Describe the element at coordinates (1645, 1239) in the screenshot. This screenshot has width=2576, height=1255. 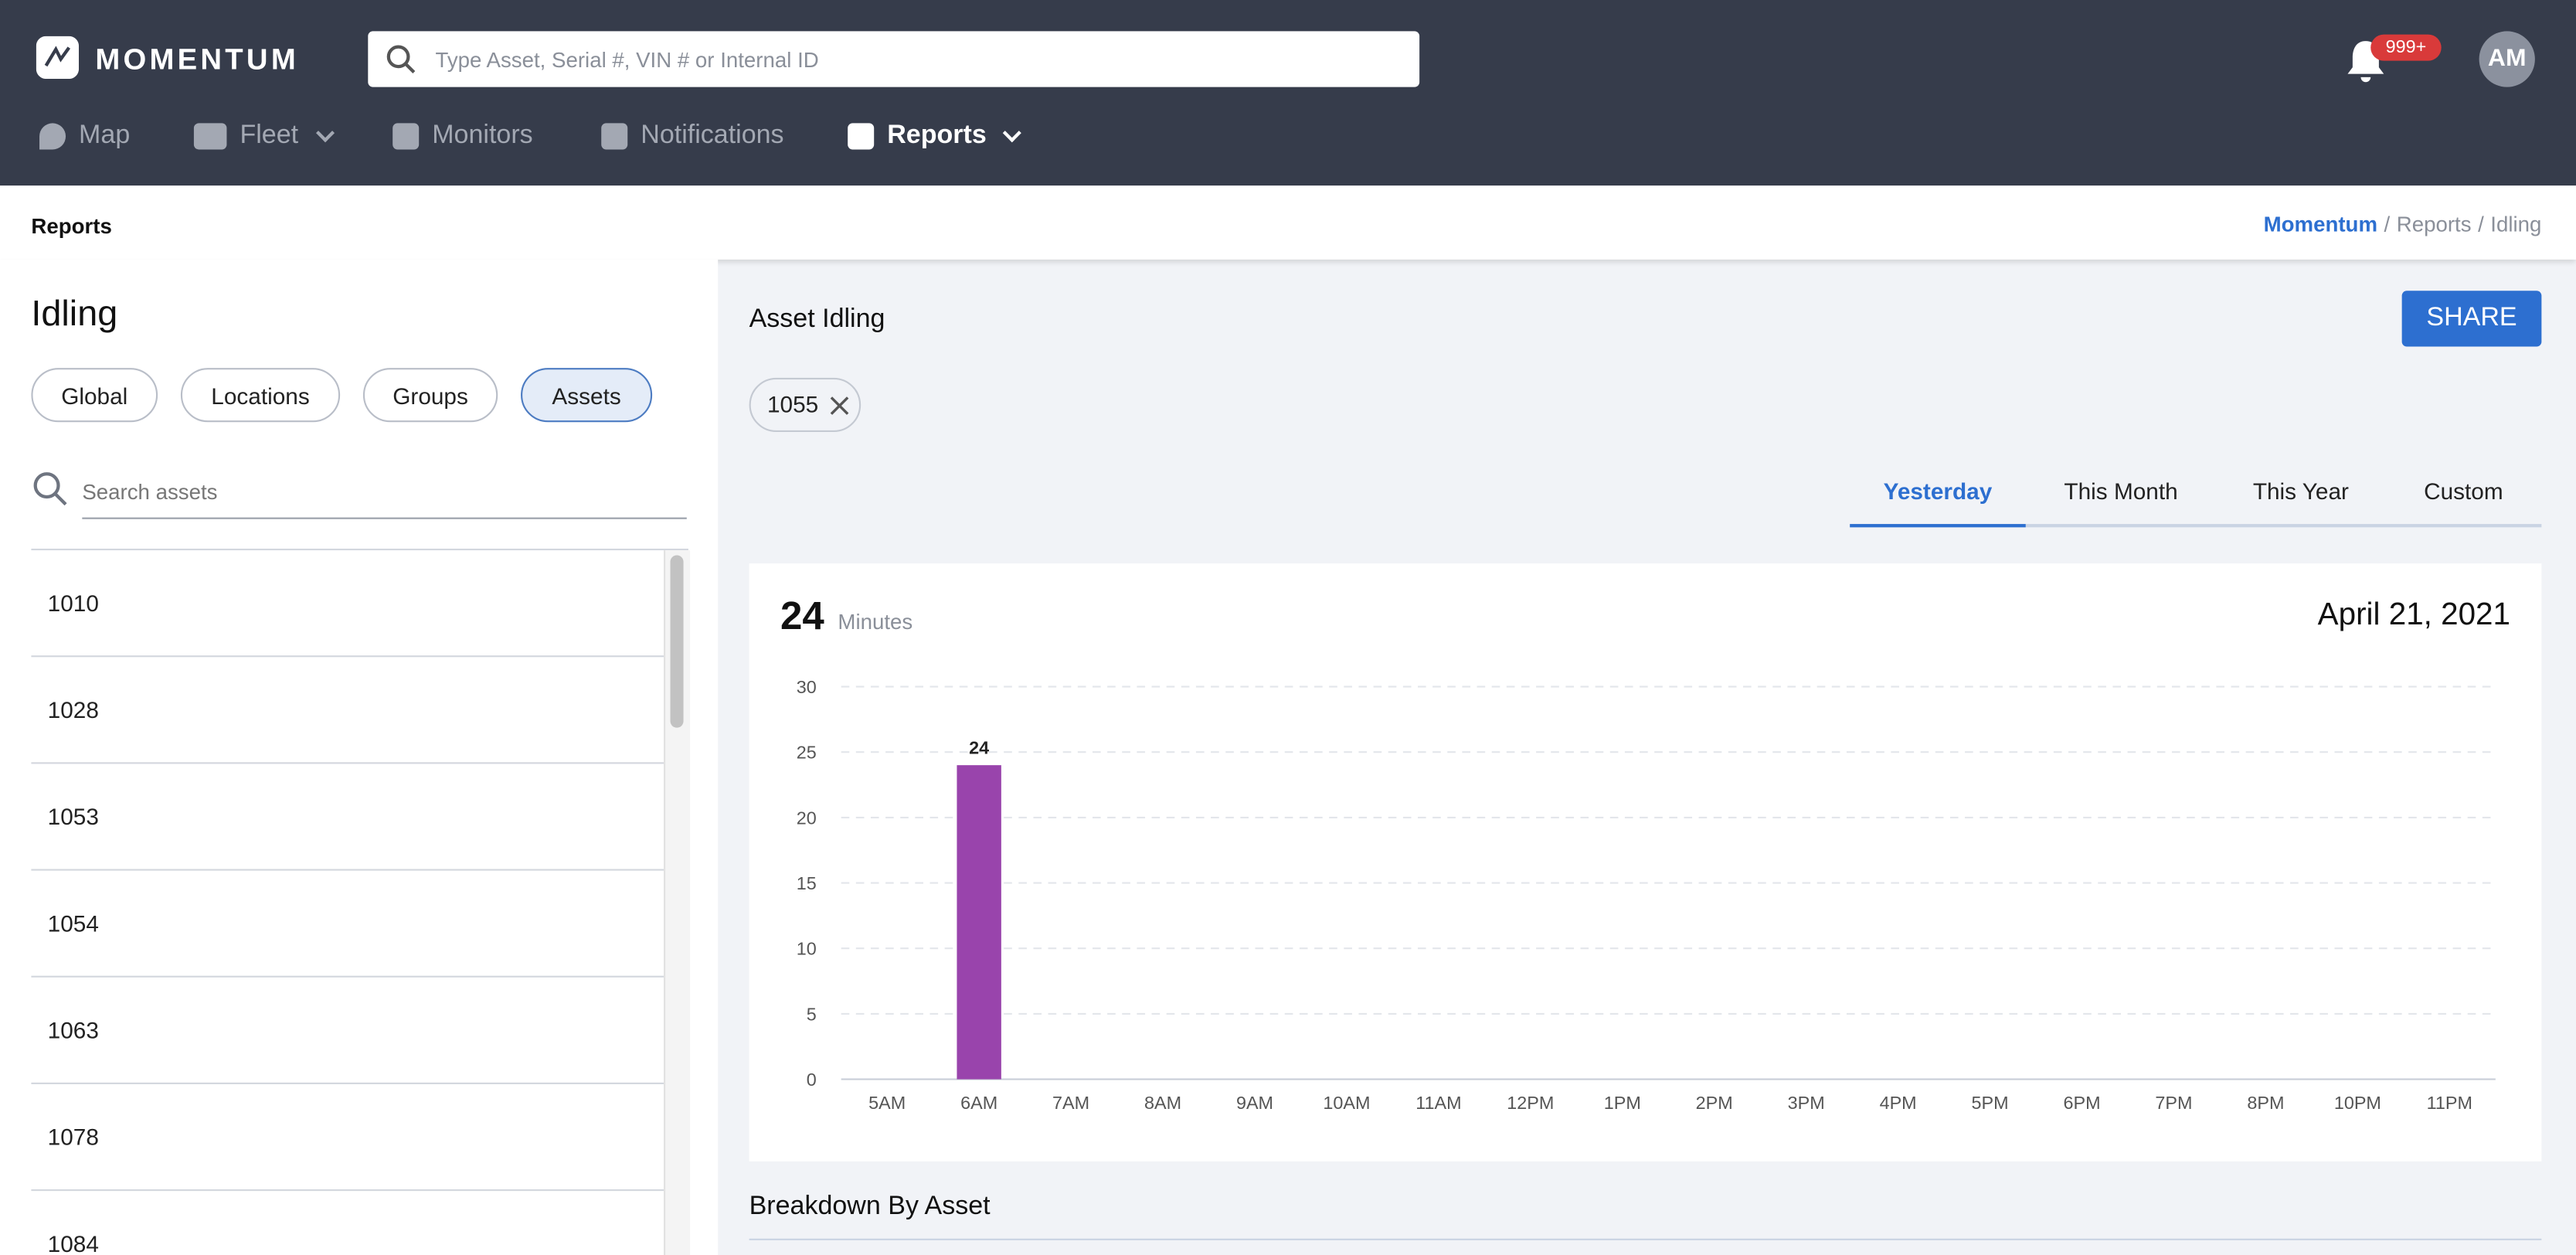
I see `breakdown-line` at that location.